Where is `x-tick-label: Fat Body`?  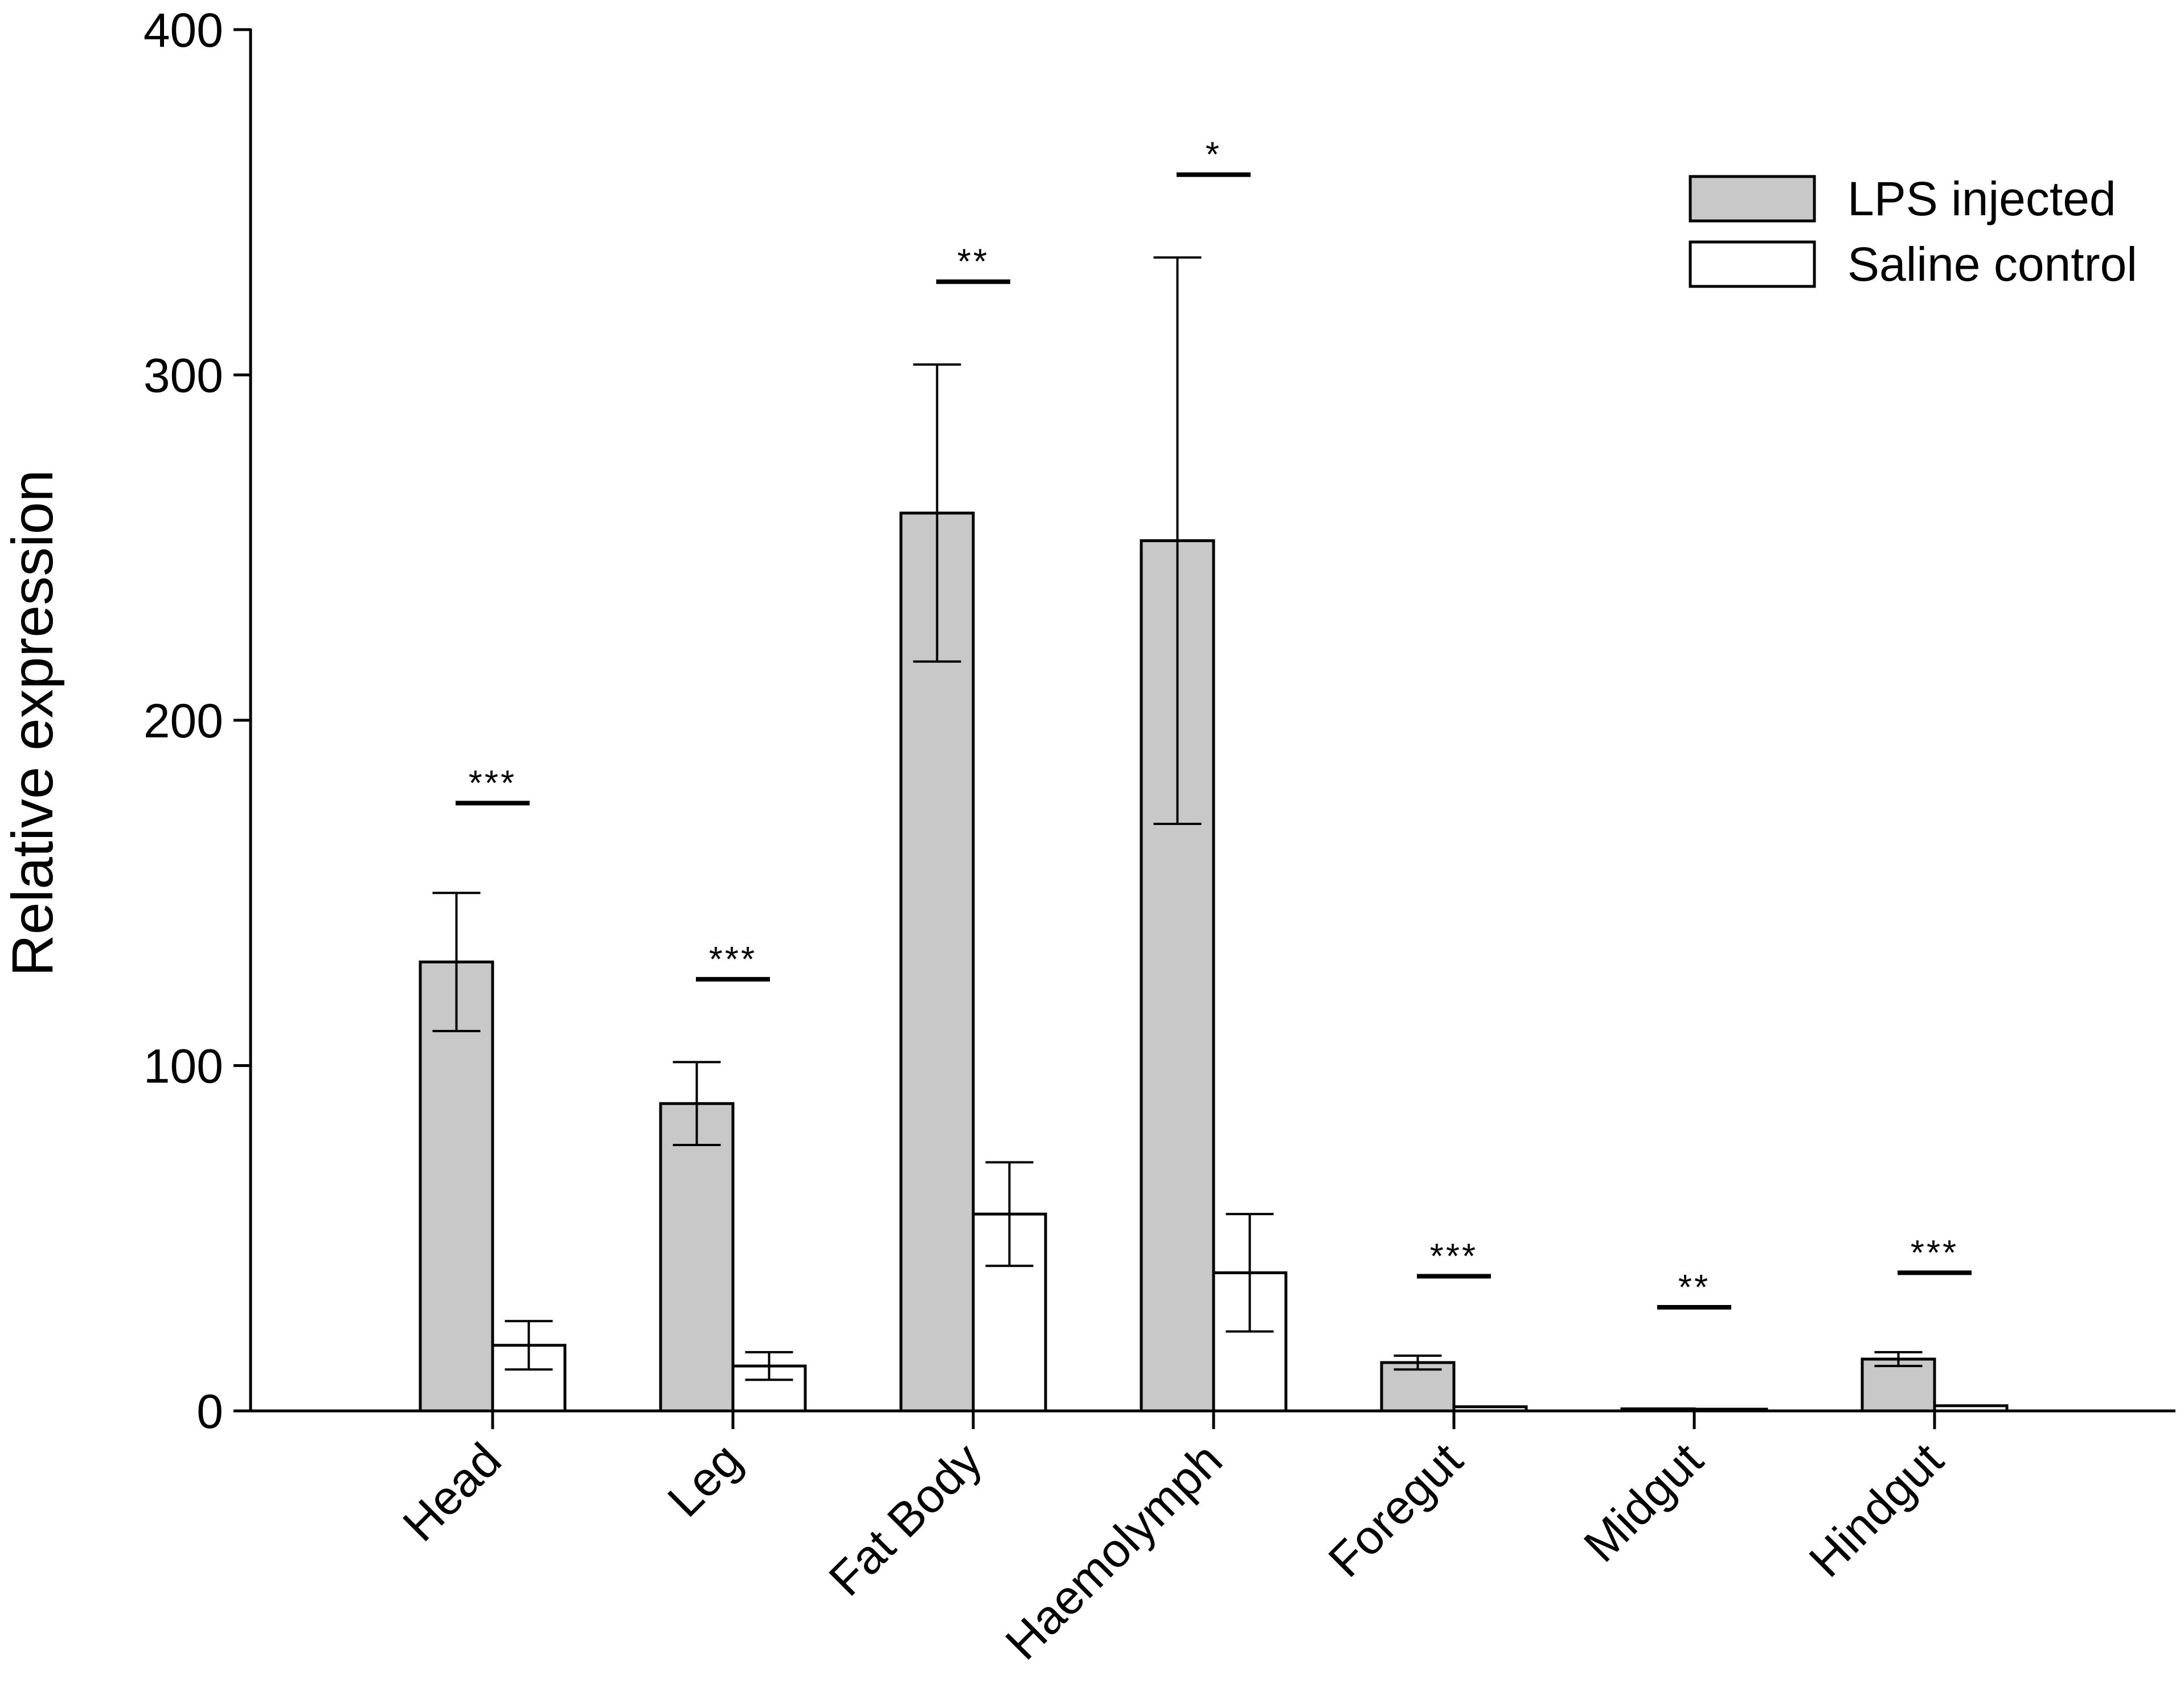
x-tick-label: Fat Body is located at coordinates (905, 1519).